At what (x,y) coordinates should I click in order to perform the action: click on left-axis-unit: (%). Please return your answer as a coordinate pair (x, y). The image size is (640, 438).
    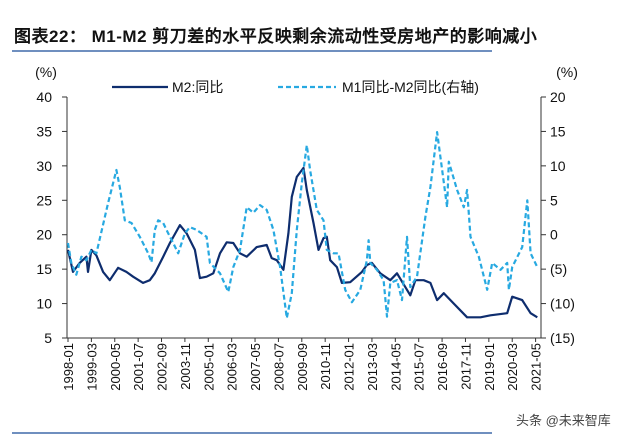
    Looking at the image, I should click on (46, 72).